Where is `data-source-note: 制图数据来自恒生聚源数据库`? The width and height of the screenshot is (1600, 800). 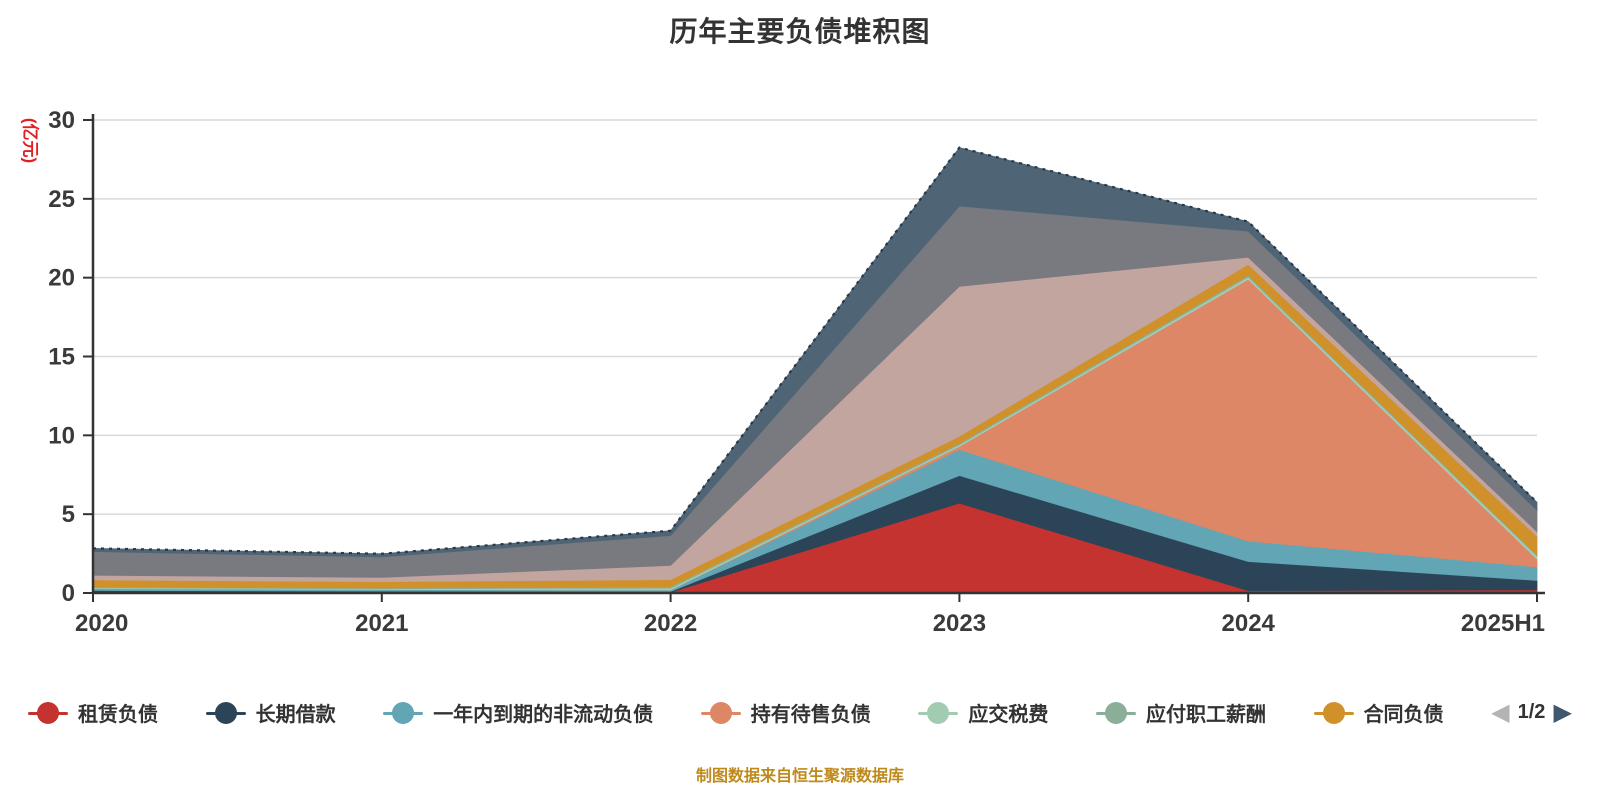 data-source-note: 制图数据来自恒生聚源数据库 is located at coordinates (799, 776).